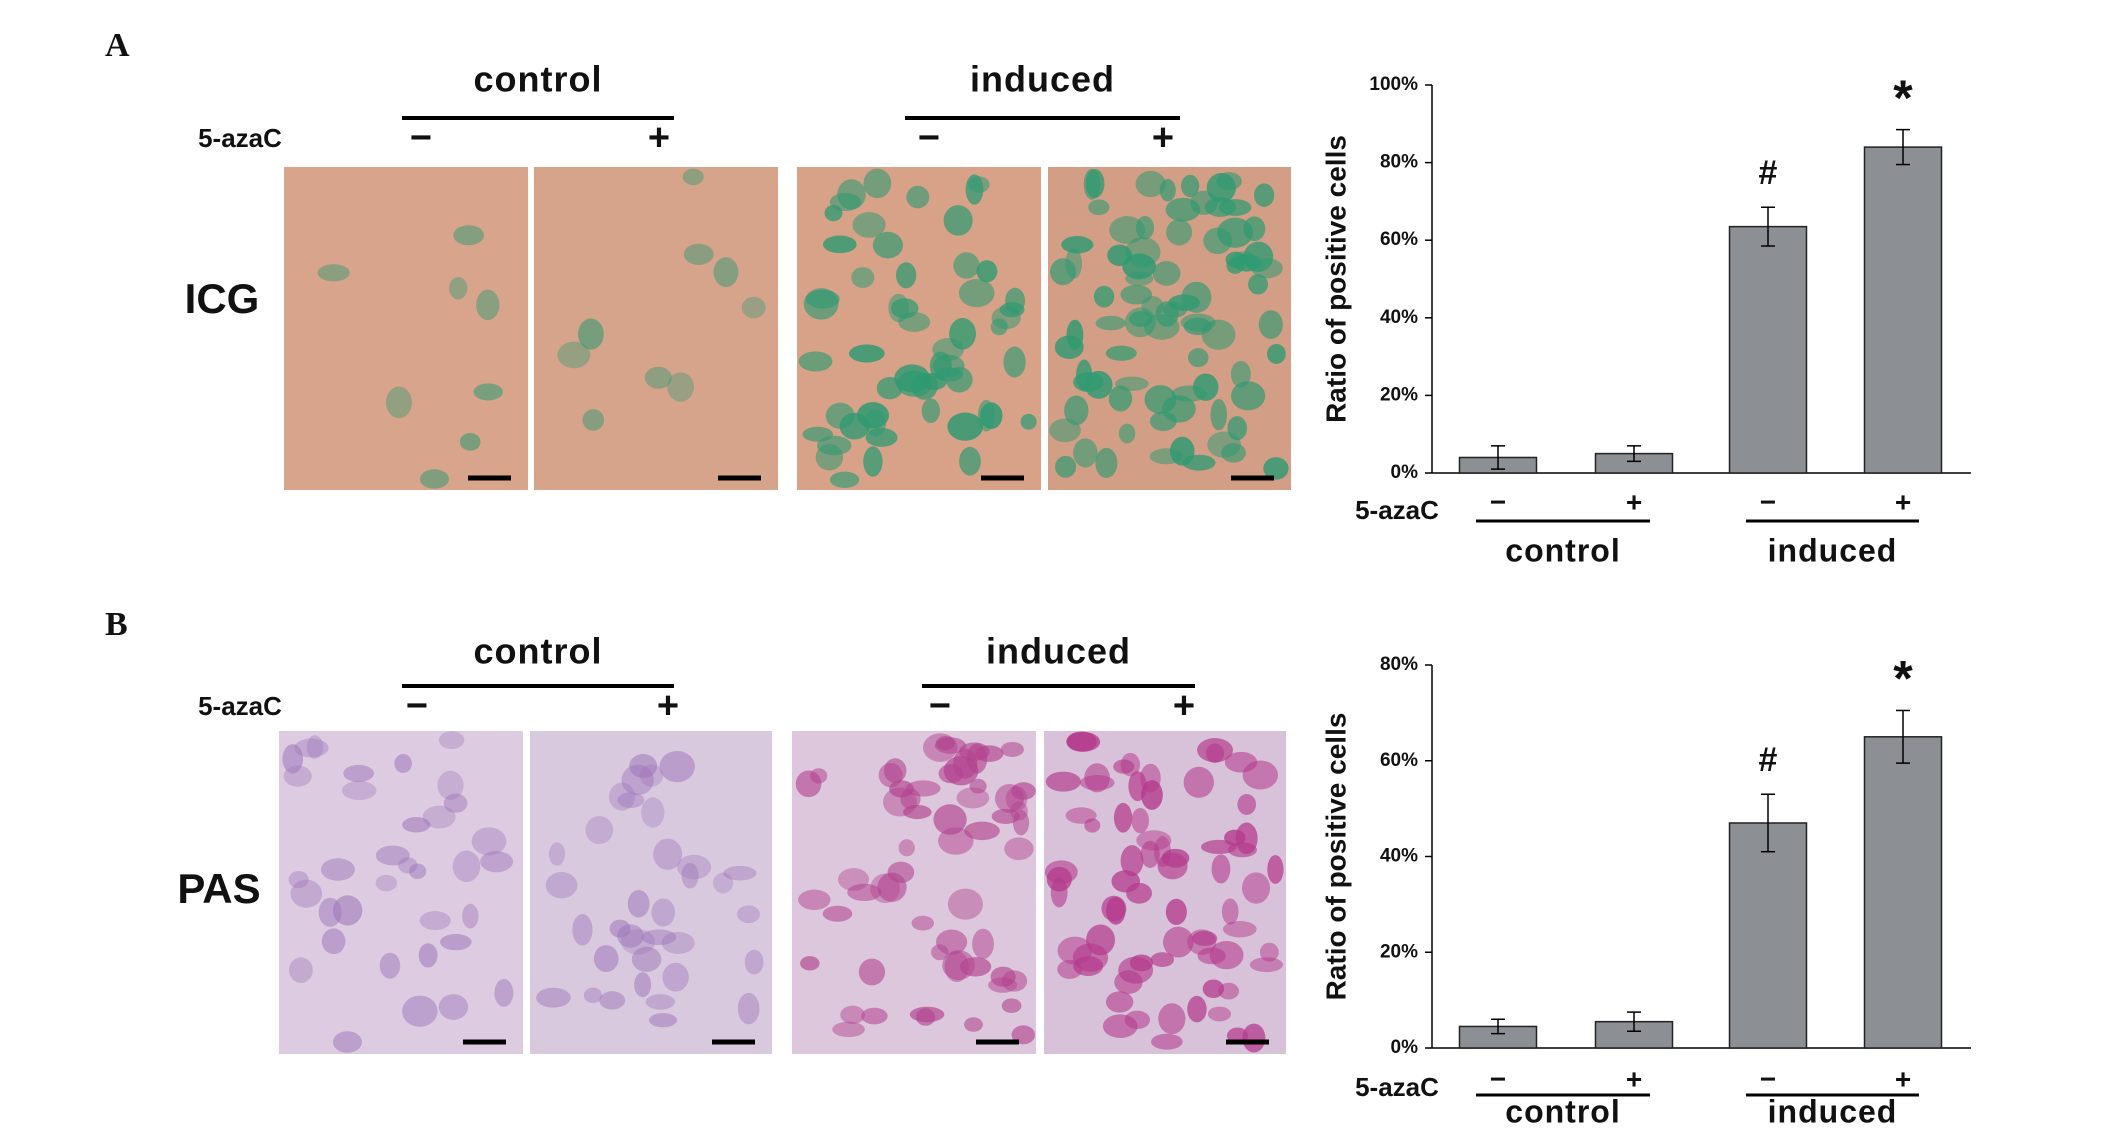  What do you see at coordinates (1184, 706) in the screenshot?
I see `sign-label: +` at bounding box center [1184, 706].